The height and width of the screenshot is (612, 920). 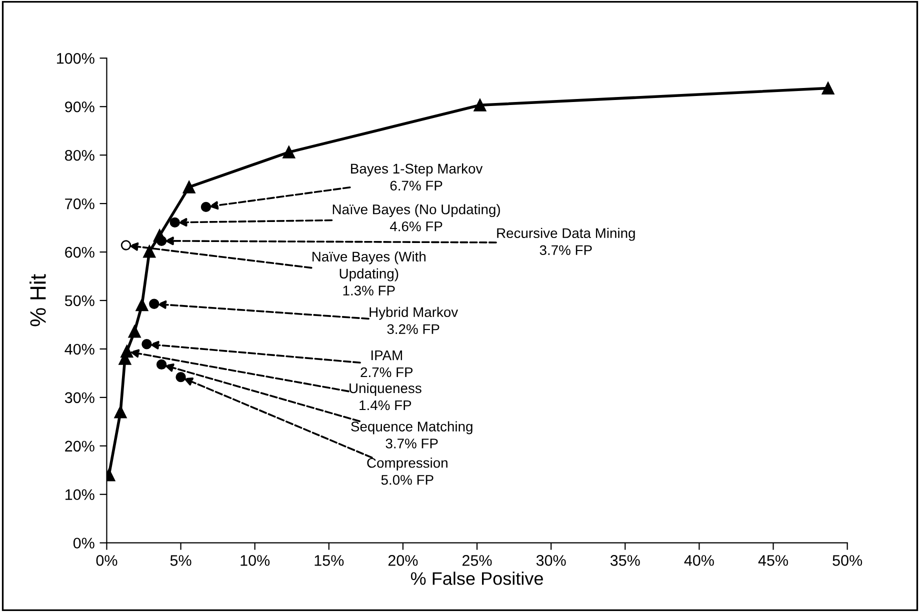 I want to click on annotation: Uniqueness 1.4% FP, so click(x=386, y=396).